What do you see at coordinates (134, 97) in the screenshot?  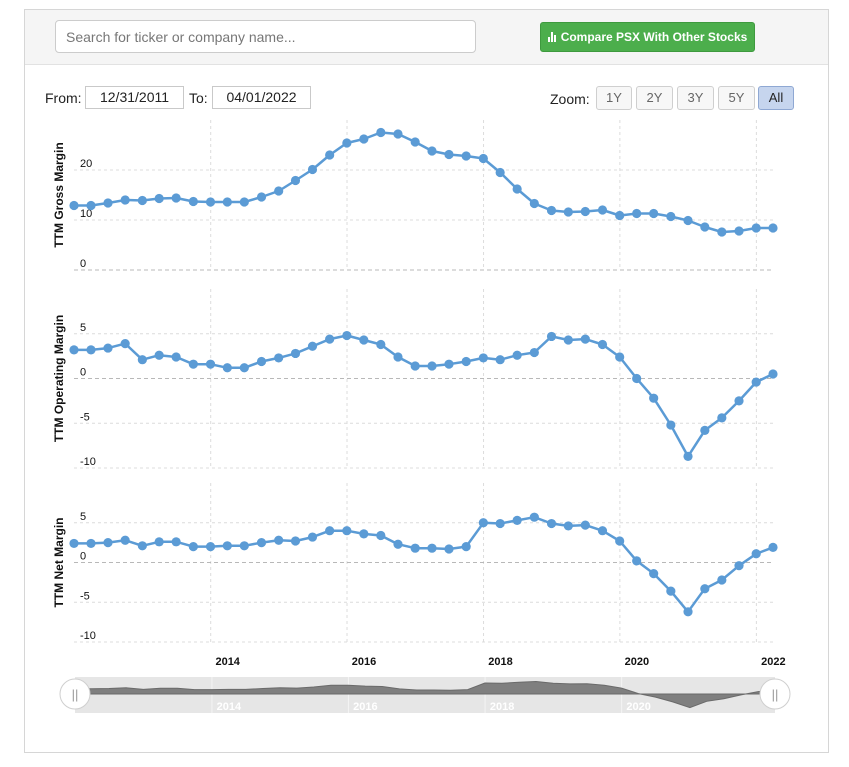 I see `from-date-input: 12/31/2011` at bounding box center [134, 97].